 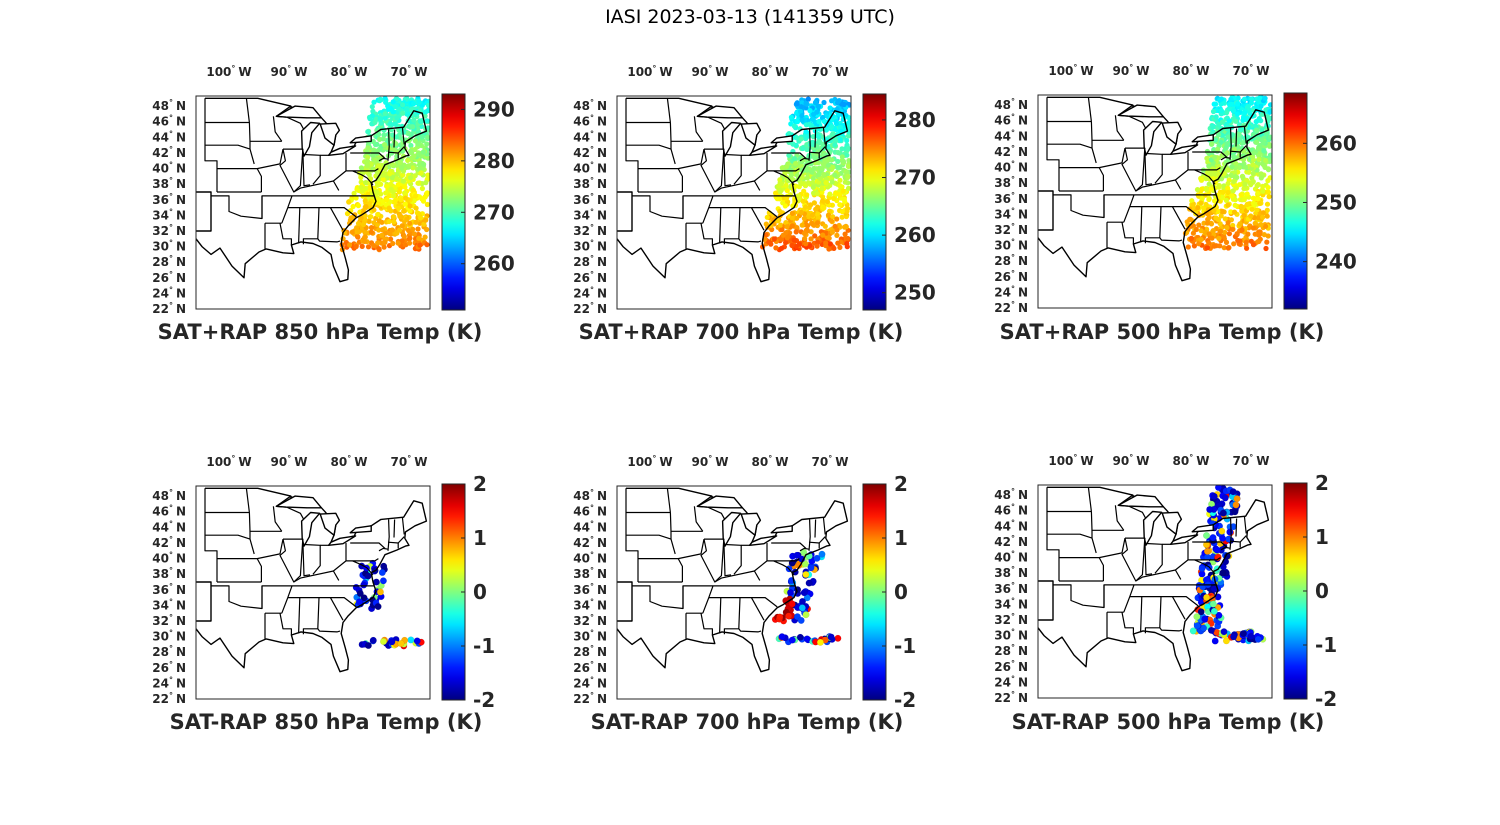 I want to click on lat-tick-label: 34° N, so click(x=169, y=214).